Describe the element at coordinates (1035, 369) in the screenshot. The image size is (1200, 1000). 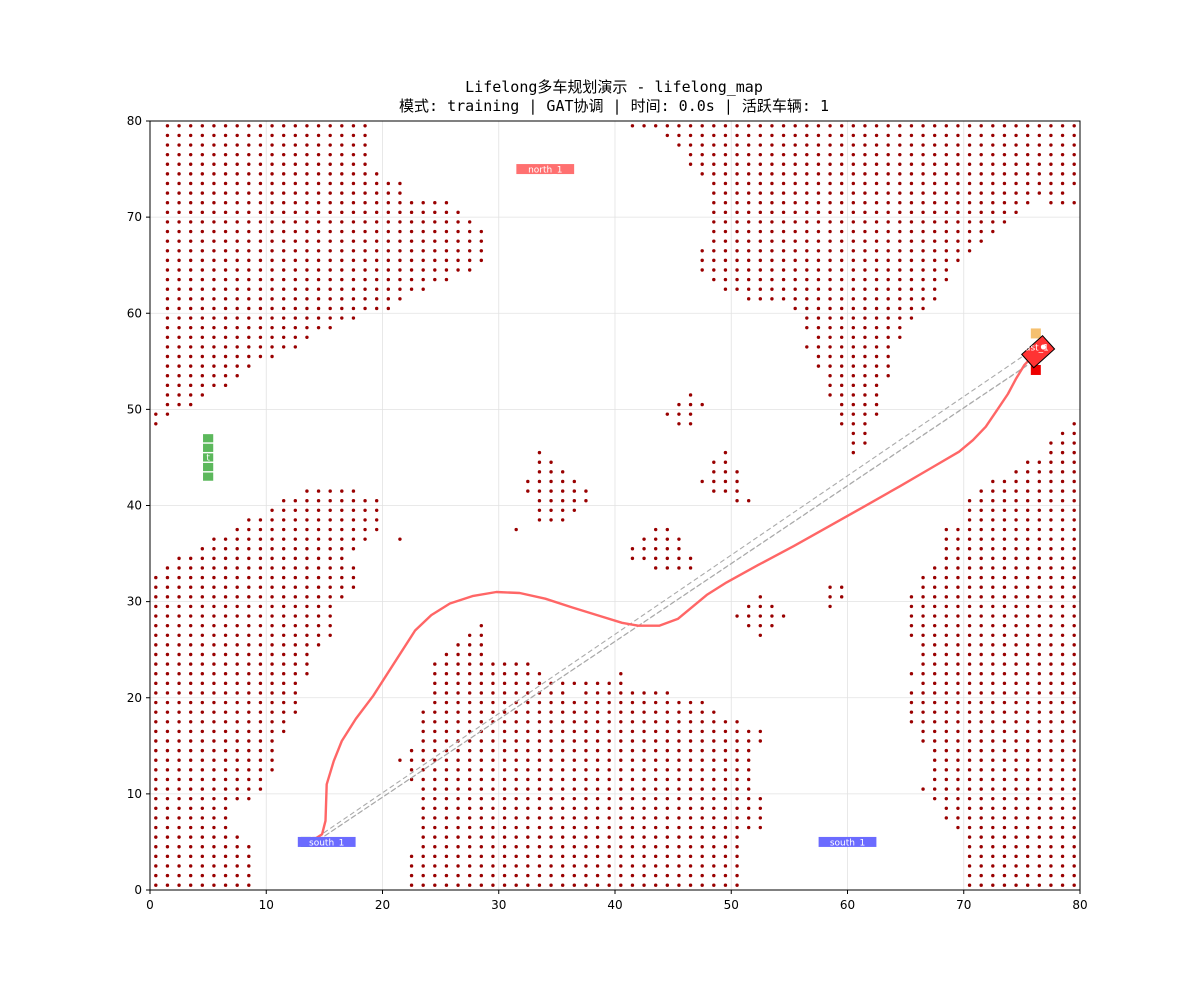
I see `marker` at that location.